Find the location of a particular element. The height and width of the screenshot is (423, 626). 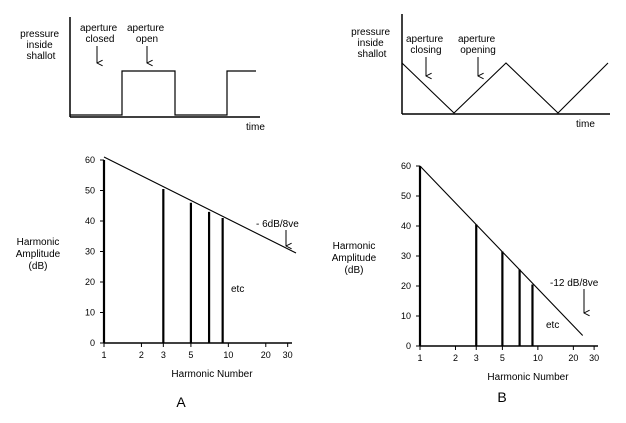

waveform-b-annotation-closing: aperture closing is located at coordinates (426, 45).